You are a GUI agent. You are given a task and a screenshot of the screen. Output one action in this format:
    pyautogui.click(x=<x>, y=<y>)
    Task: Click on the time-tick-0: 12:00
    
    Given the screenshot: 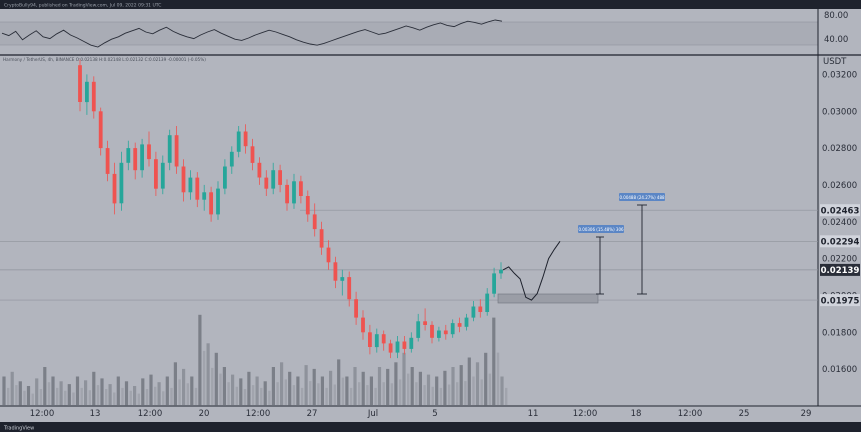 What is the action you would take?
    pyautogui.click(x=42, y=414)
    